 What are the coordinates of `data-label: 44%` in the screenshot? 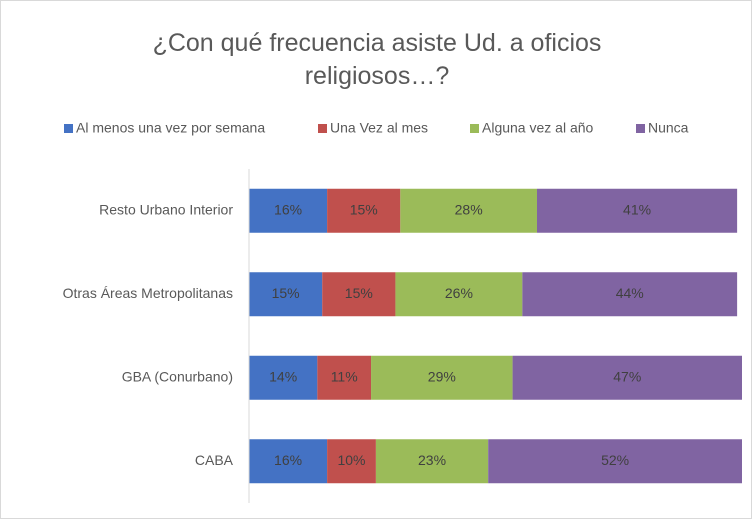 It's located at (630, 293).